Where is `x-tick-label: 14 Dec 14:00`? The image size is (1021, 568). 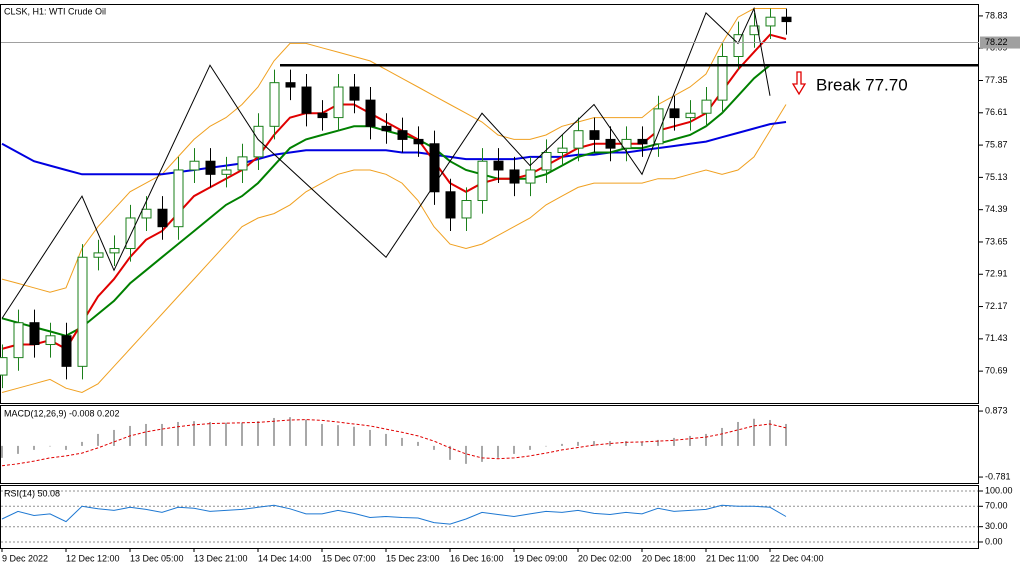
x-tick-label: 14 Dec 14:00 is located at coordinates (285, 558).